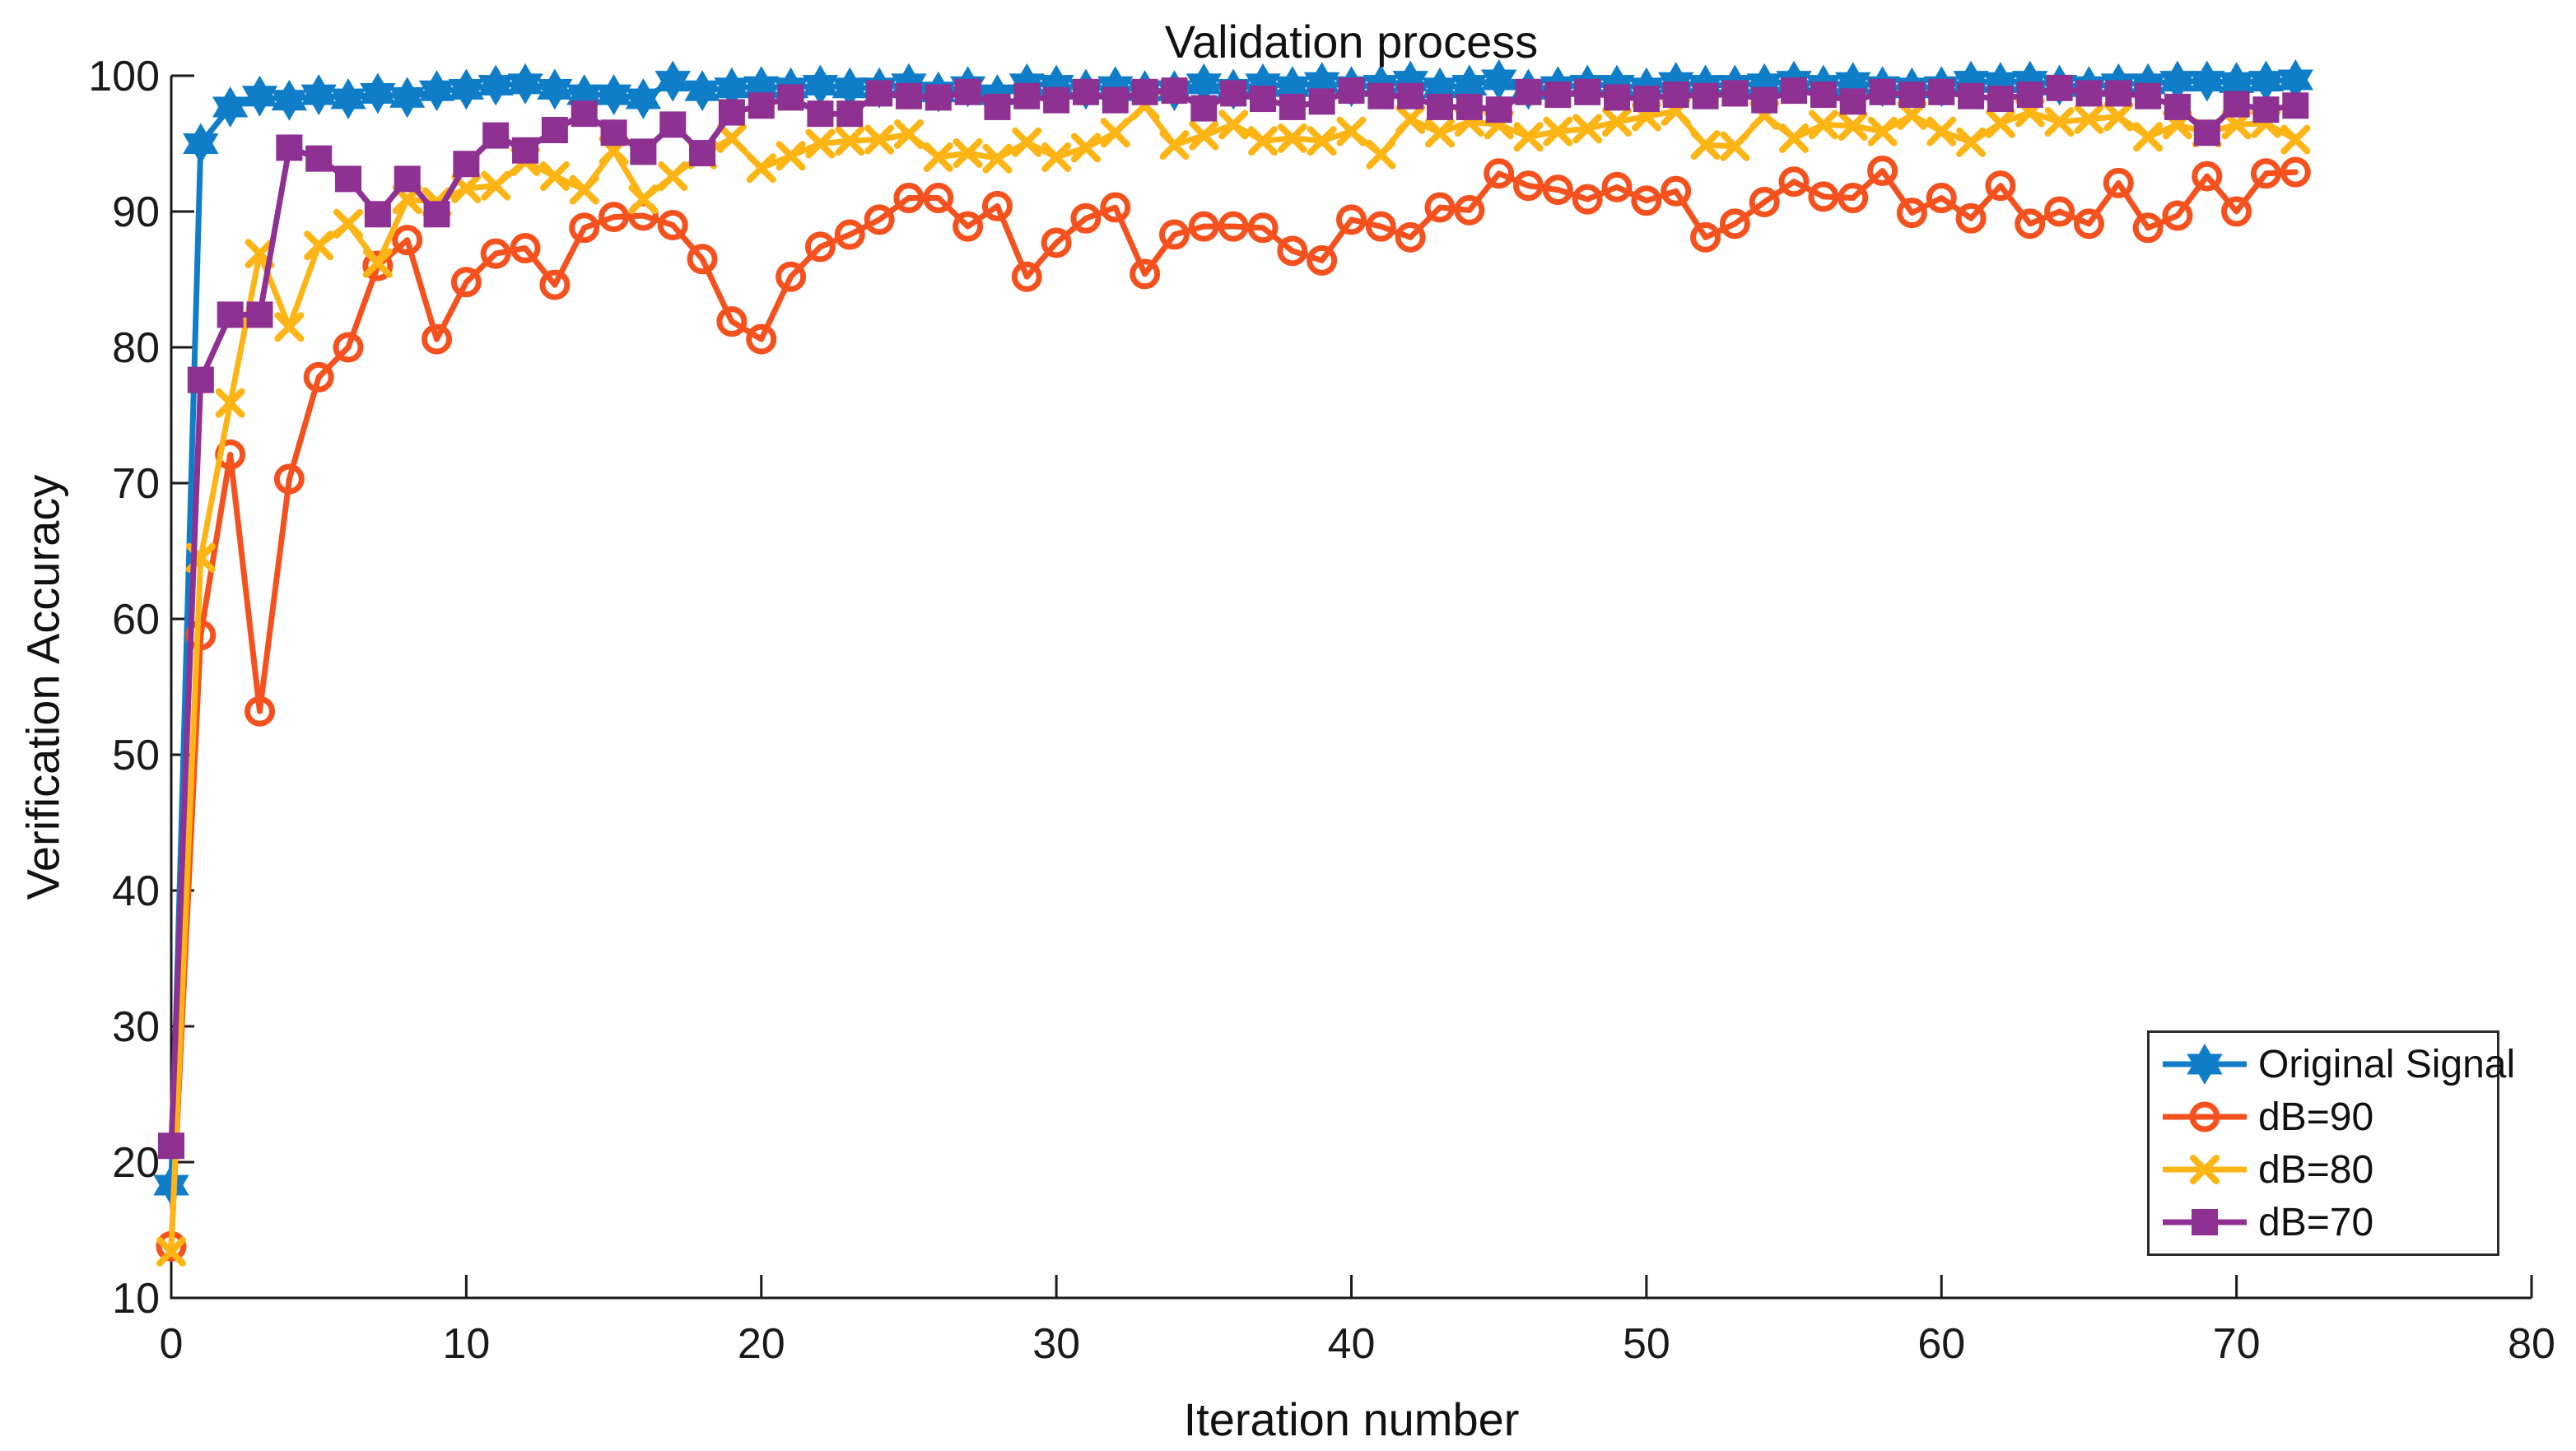 Image resolution: width=2576 pixels, height=1451 pixels. Describe the element at coordinates (136, 1299) in the screenshot. I see `y-tick-label: 10` at that location.